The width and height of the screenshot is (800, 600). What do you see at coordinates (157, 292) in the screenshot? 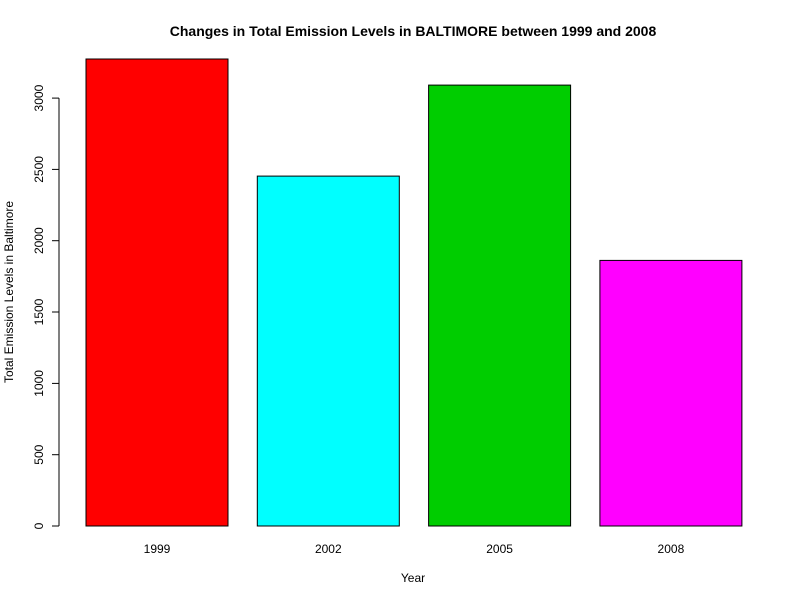
I see `bar-1999` at bounding box center [157, 292].